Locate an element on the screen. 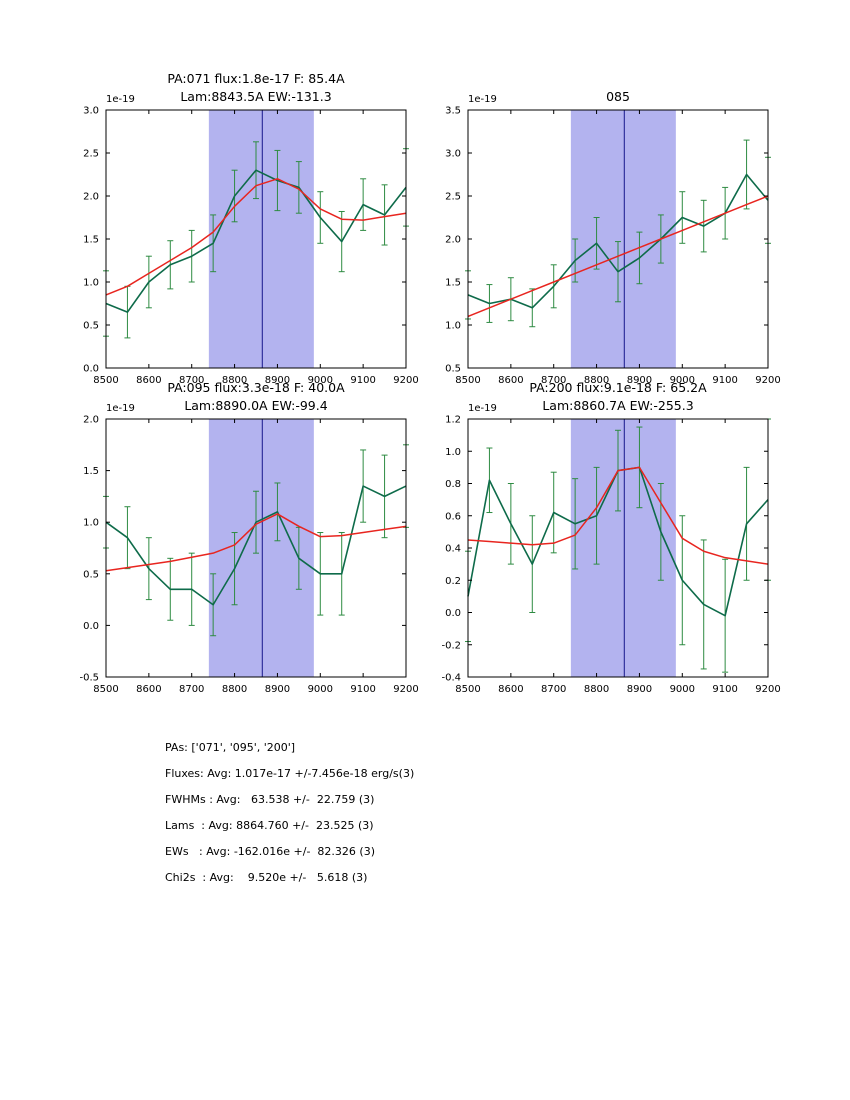  svg-text: -0.2 is located at coordinates (451, 645).